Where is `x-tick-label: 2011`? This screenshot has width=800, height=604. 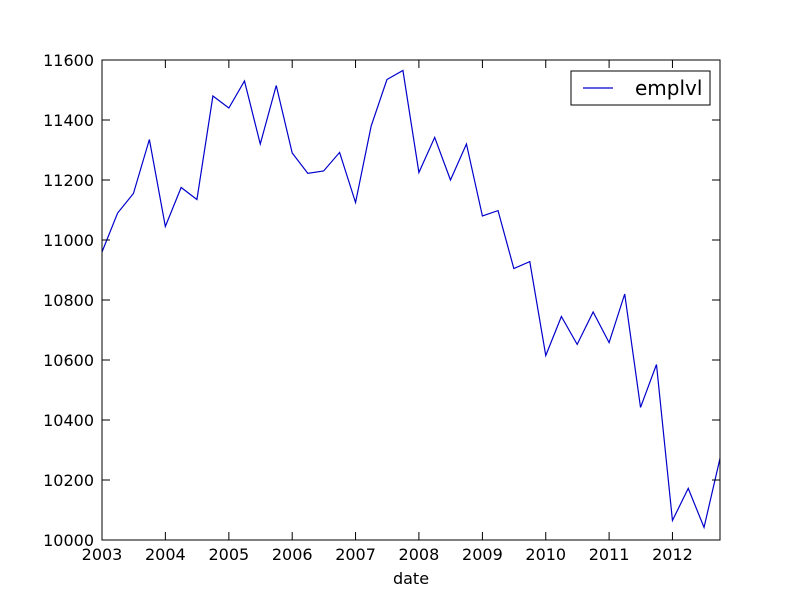 x-tick-label: 2011 is located at coordinates (609, 554).